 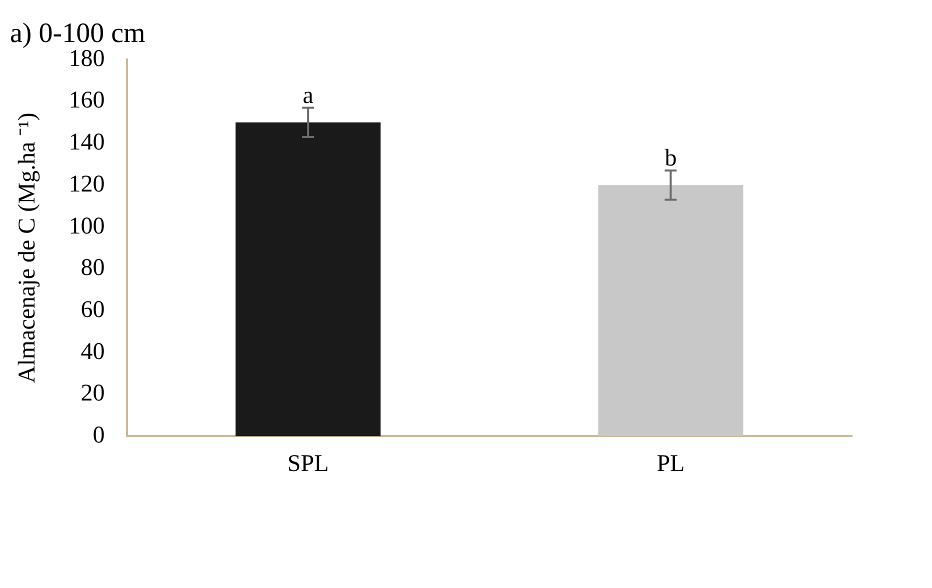 What do you see at coordinates (308, 95) in the screenshot?
I see `annotation: a` at bounding box center [308, 95].